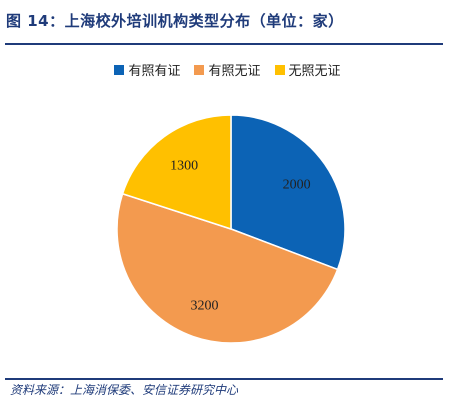 The width and height of the screenshot is (455, 404). I want to click on legend-item-unlicensed-uncertified: 无照无证, so click(307, 69).